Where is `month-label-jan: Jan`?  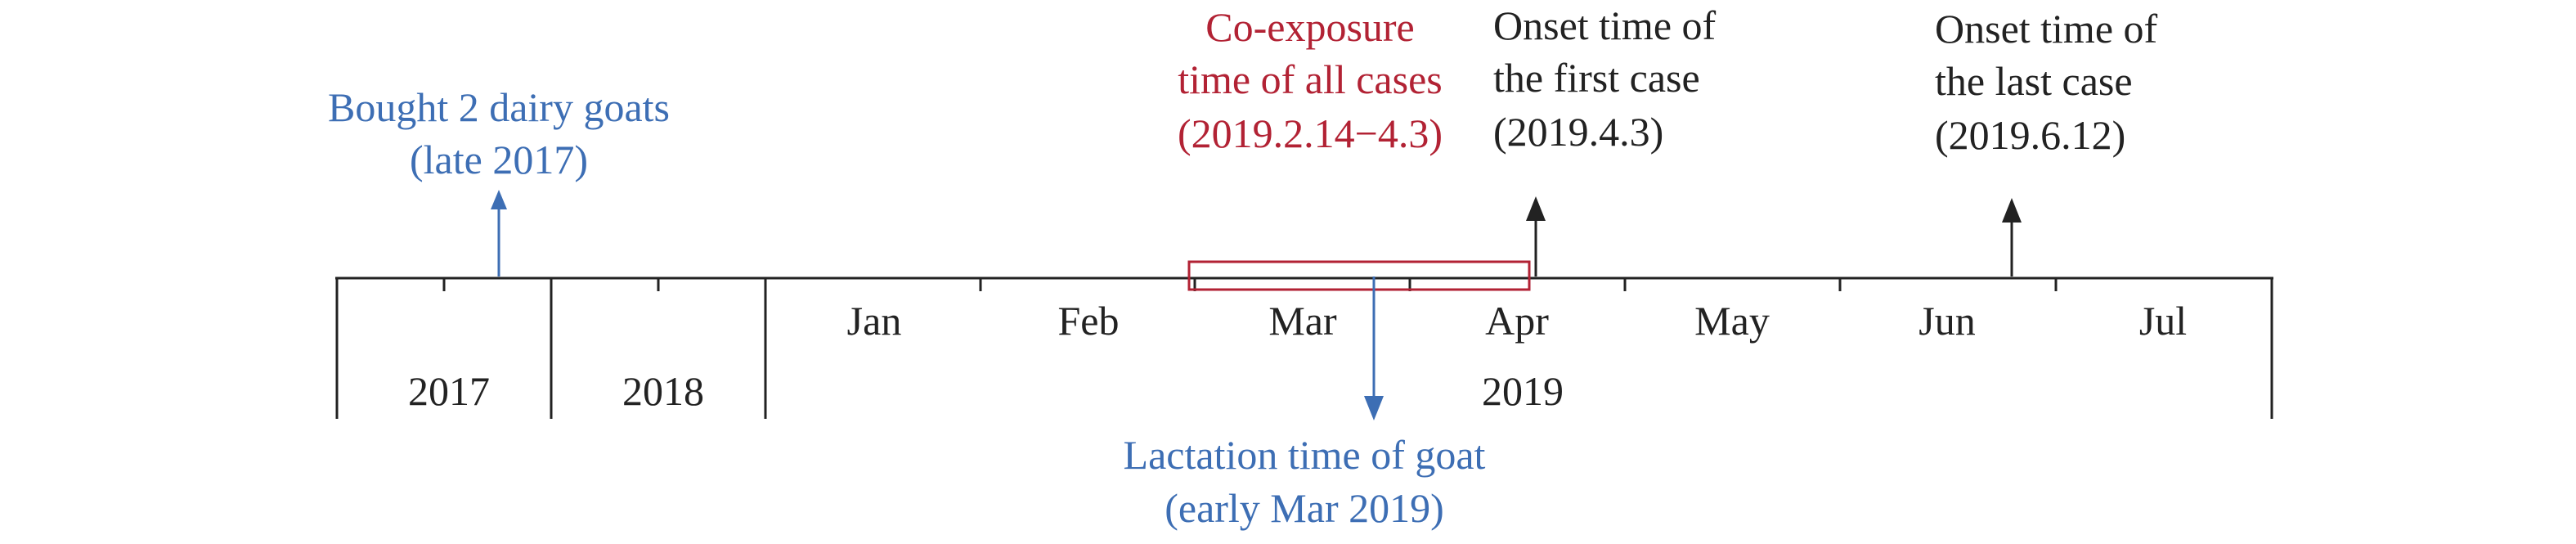
month-label-jan: Jan is located at coordinates (874, 321).